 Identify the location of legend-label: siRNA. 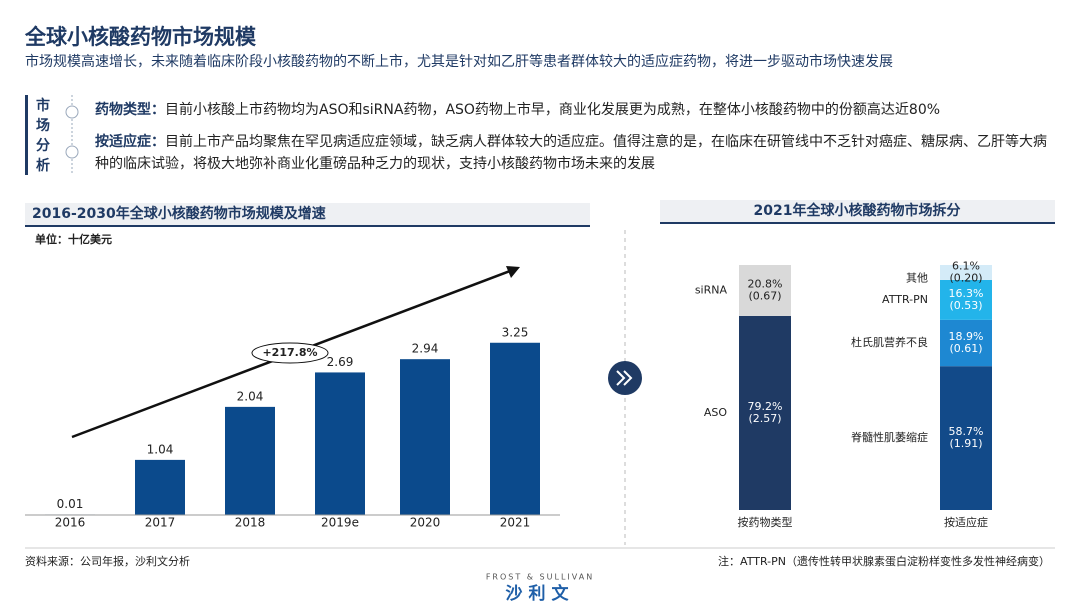
(711, 289).